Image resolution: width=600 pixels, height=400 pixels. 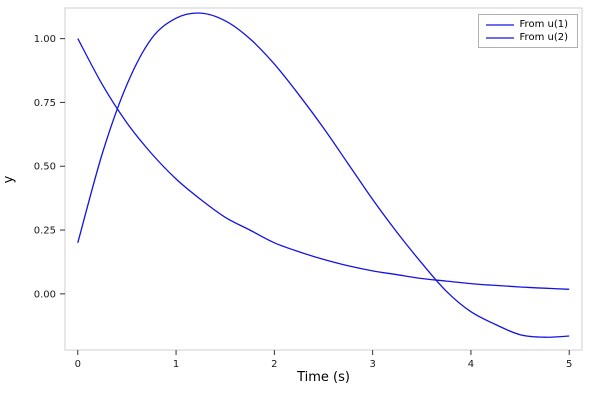 I want to click on y-tick-label: 0.25, so click(x=45, y=231).